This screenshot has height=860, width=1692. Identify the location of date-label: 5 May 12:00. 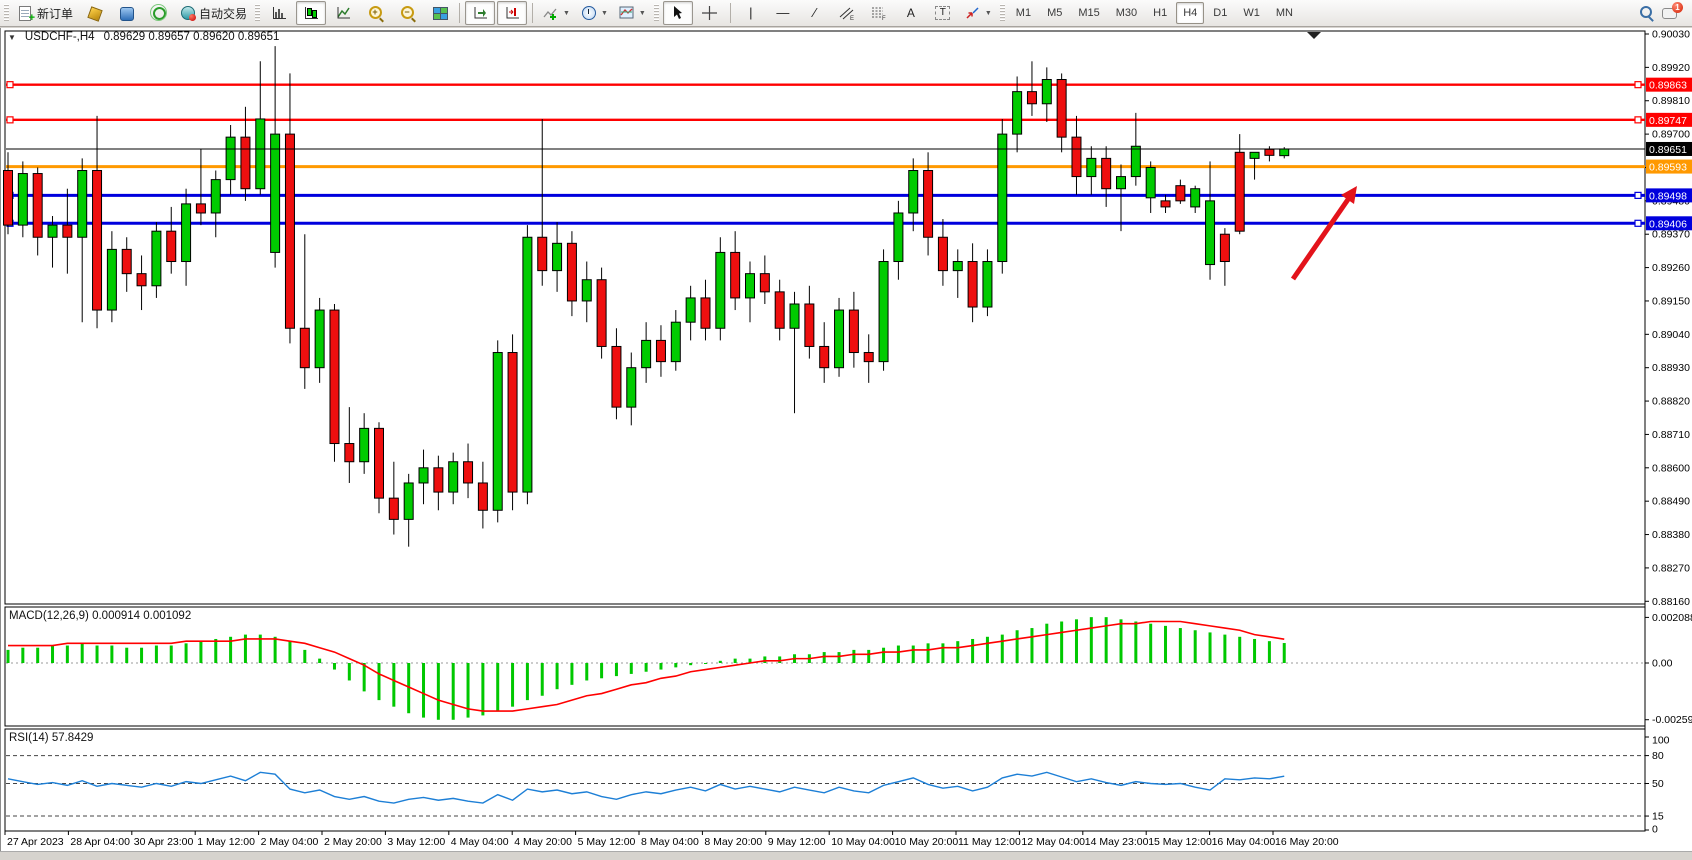
(607, 842).